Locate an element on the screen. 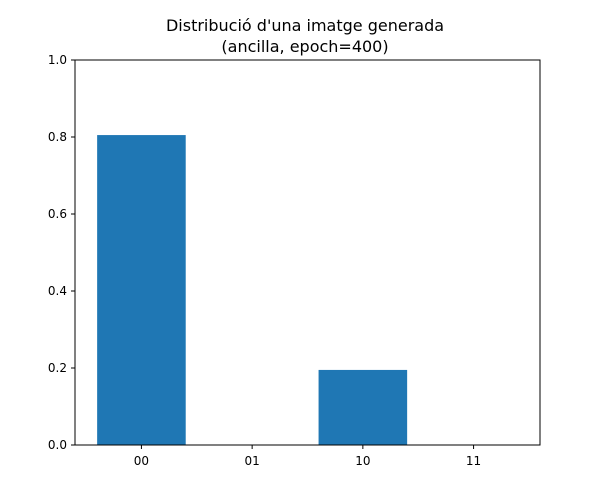 The height and width of the screenshot is (500, 600). chart-title: Distribució d'una imatge generada is located at coordinates (305, 25).